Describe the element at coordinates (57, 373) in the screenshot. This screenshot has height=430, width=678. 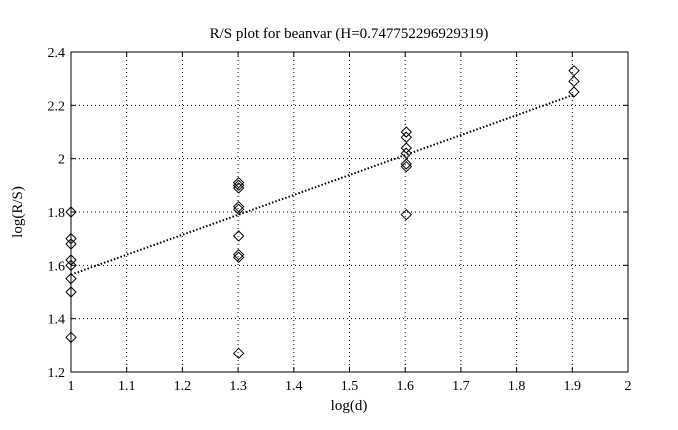
I see `y-tick-label: 1.2` at that location.